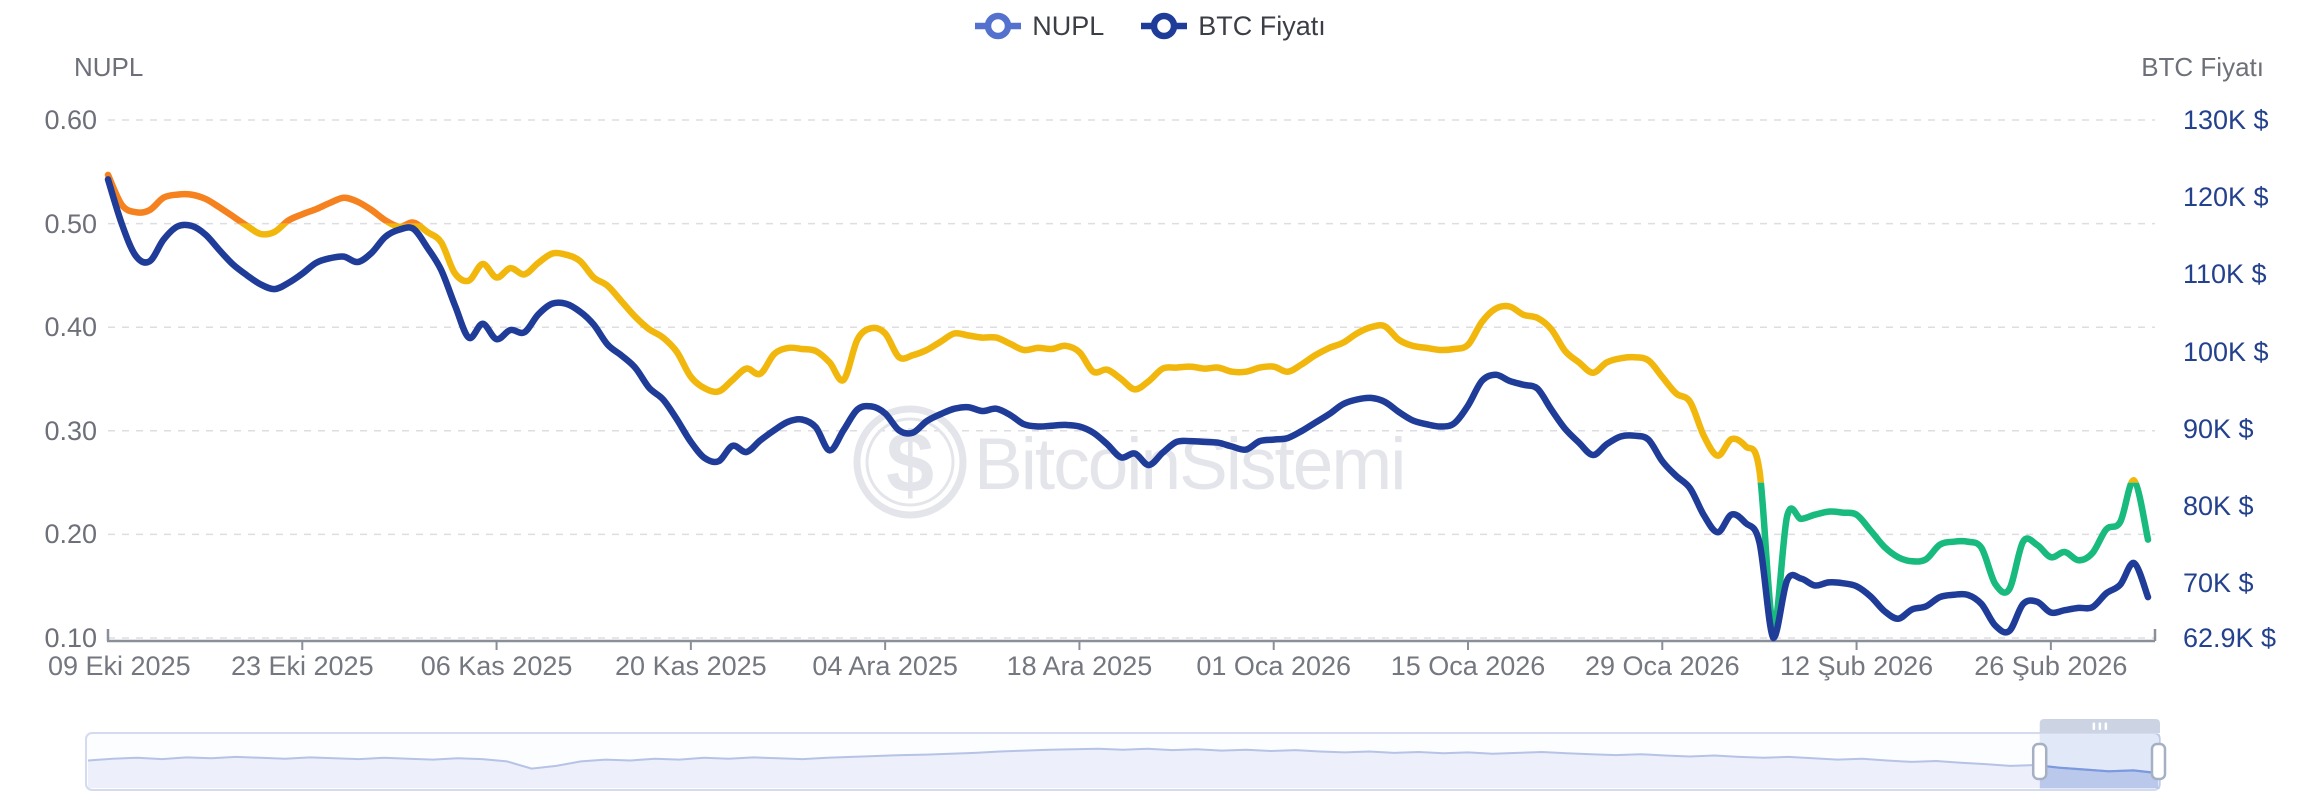 Image resolution: width=2300 pixels, height=800 pixels. I want to click on watermark-text: BitcoinSistemi, so click(1189, 464).